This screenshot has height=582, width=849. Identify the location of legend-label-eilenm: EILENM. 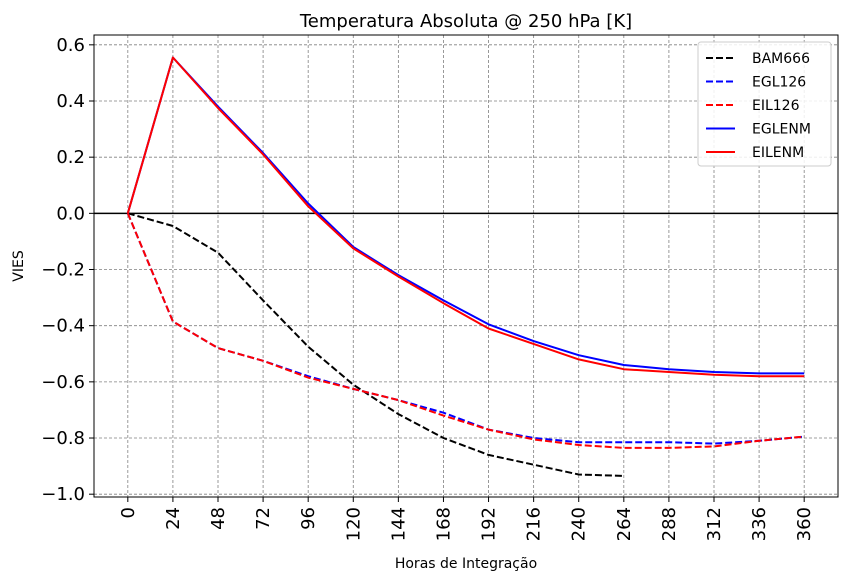
(778, 153).